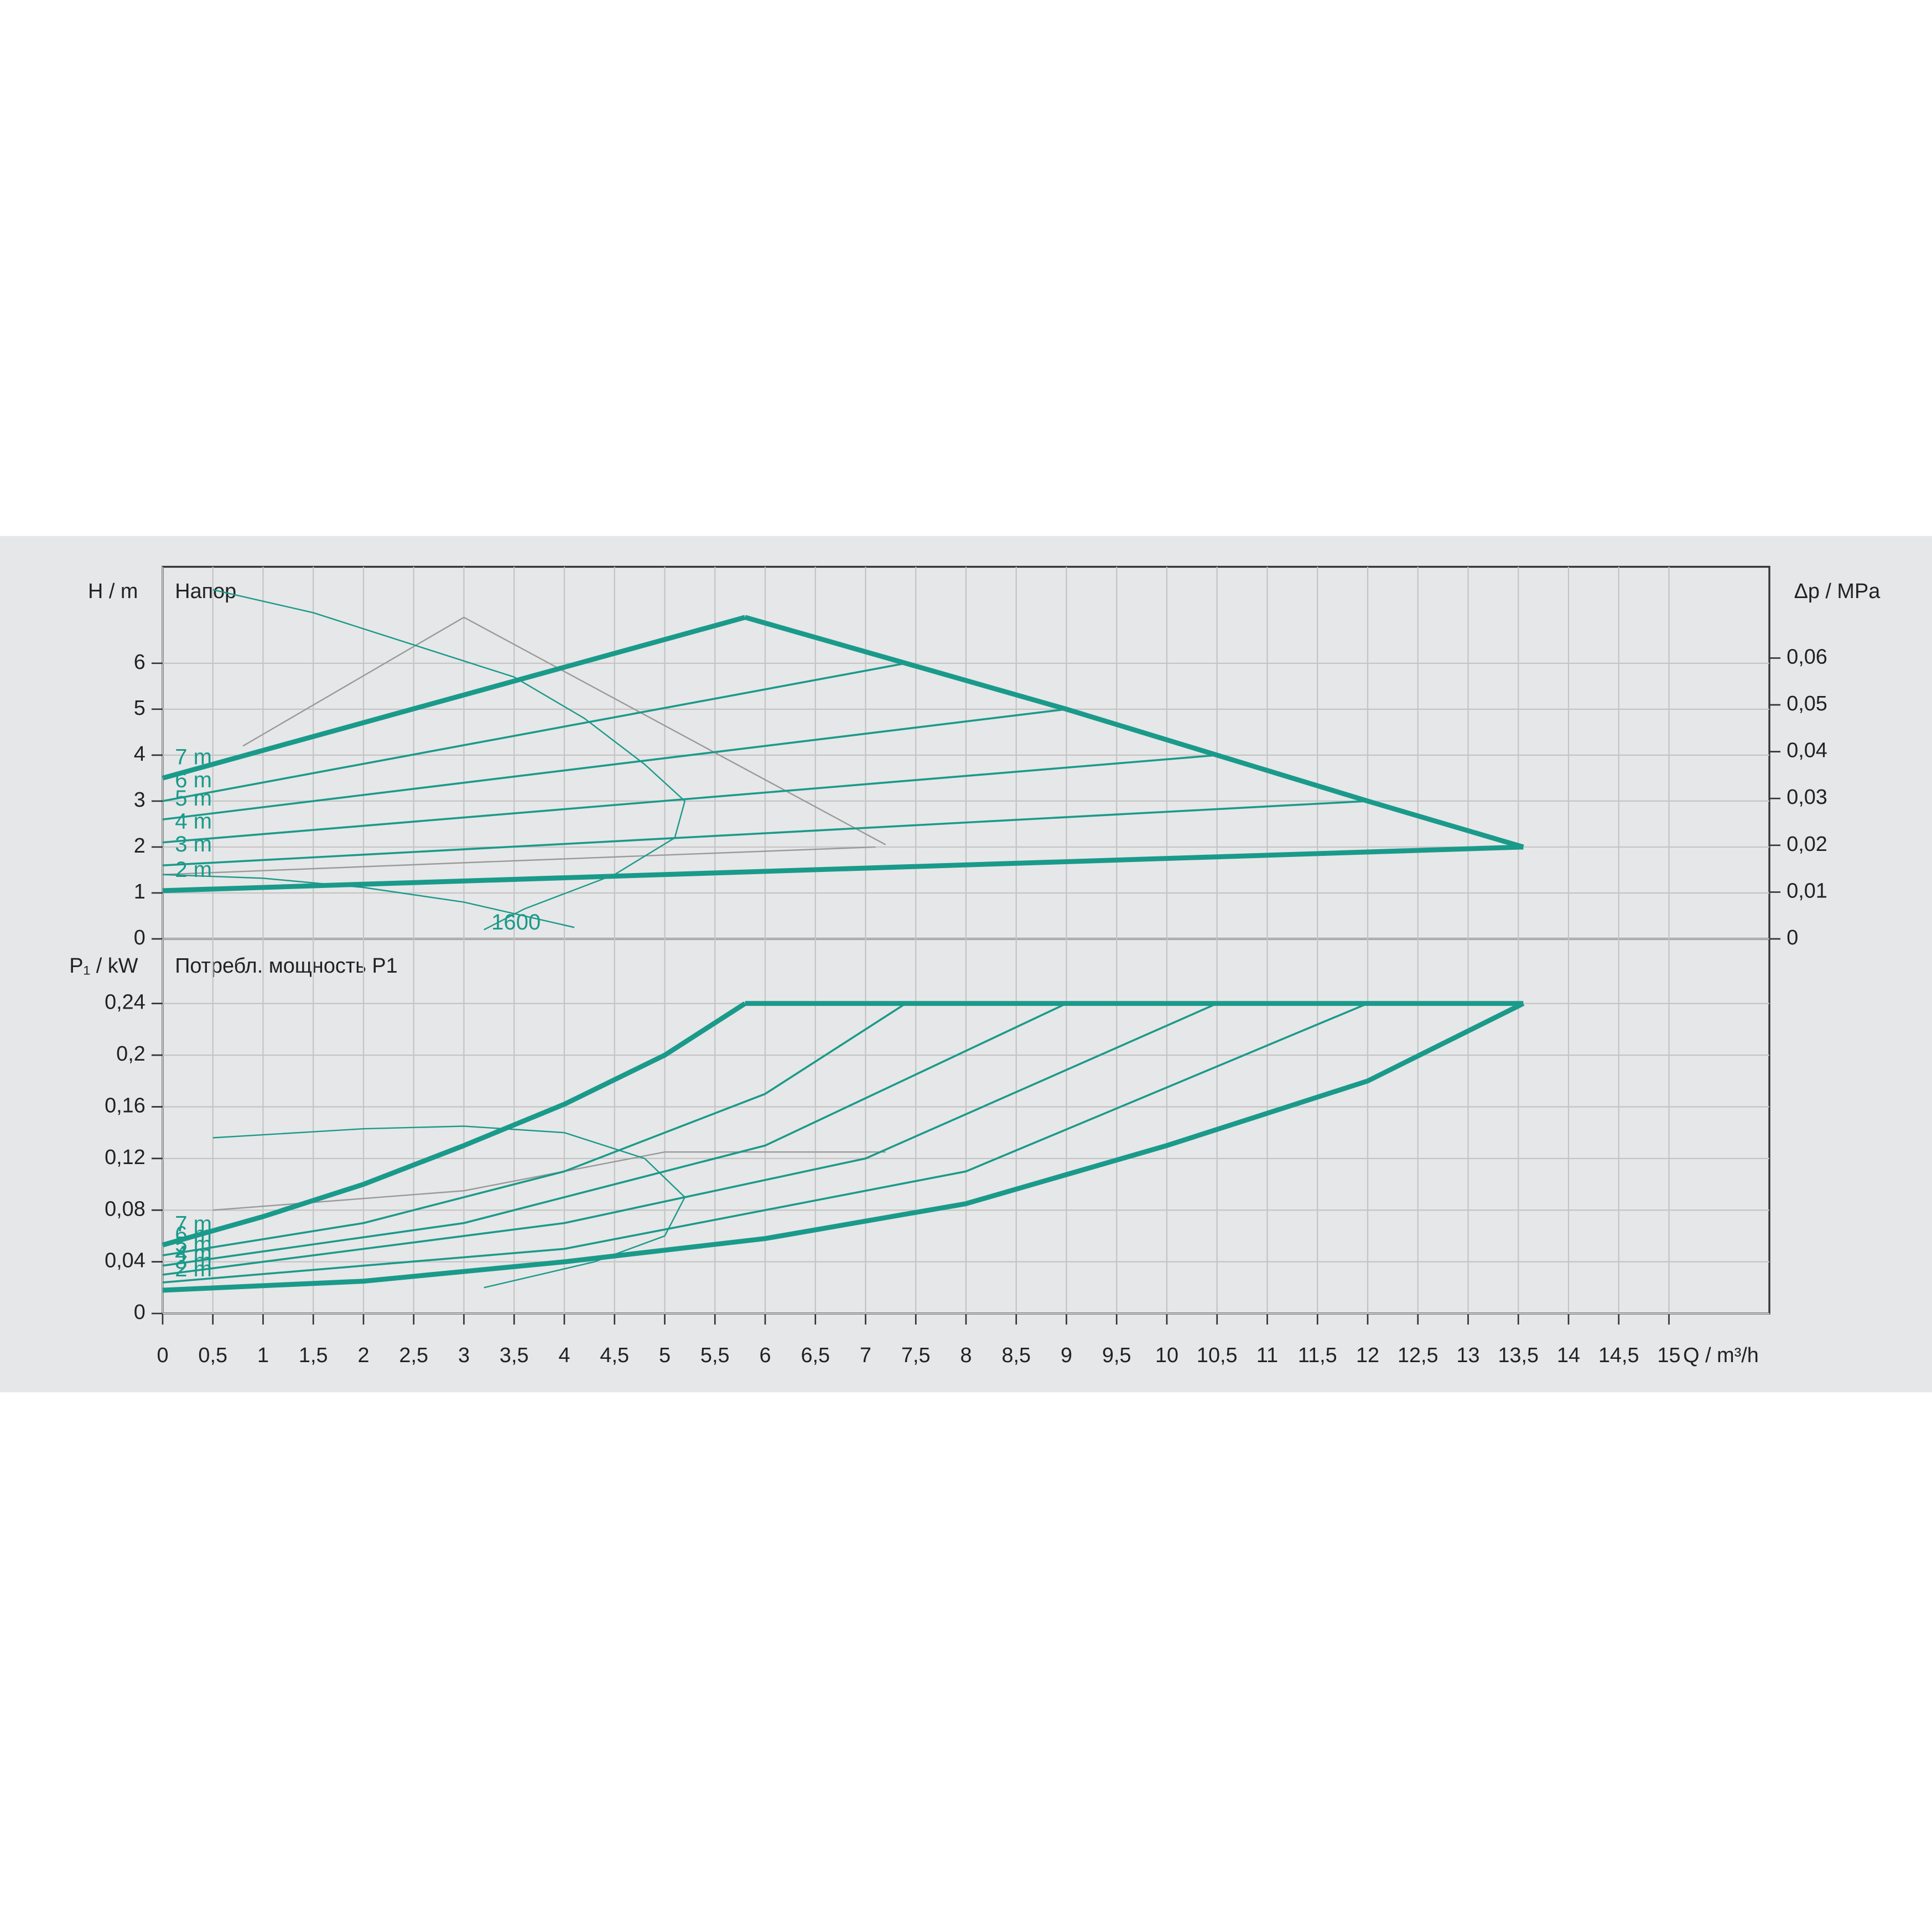  I want to click on y2-tick-label: 0,05, so click(1806, 703).